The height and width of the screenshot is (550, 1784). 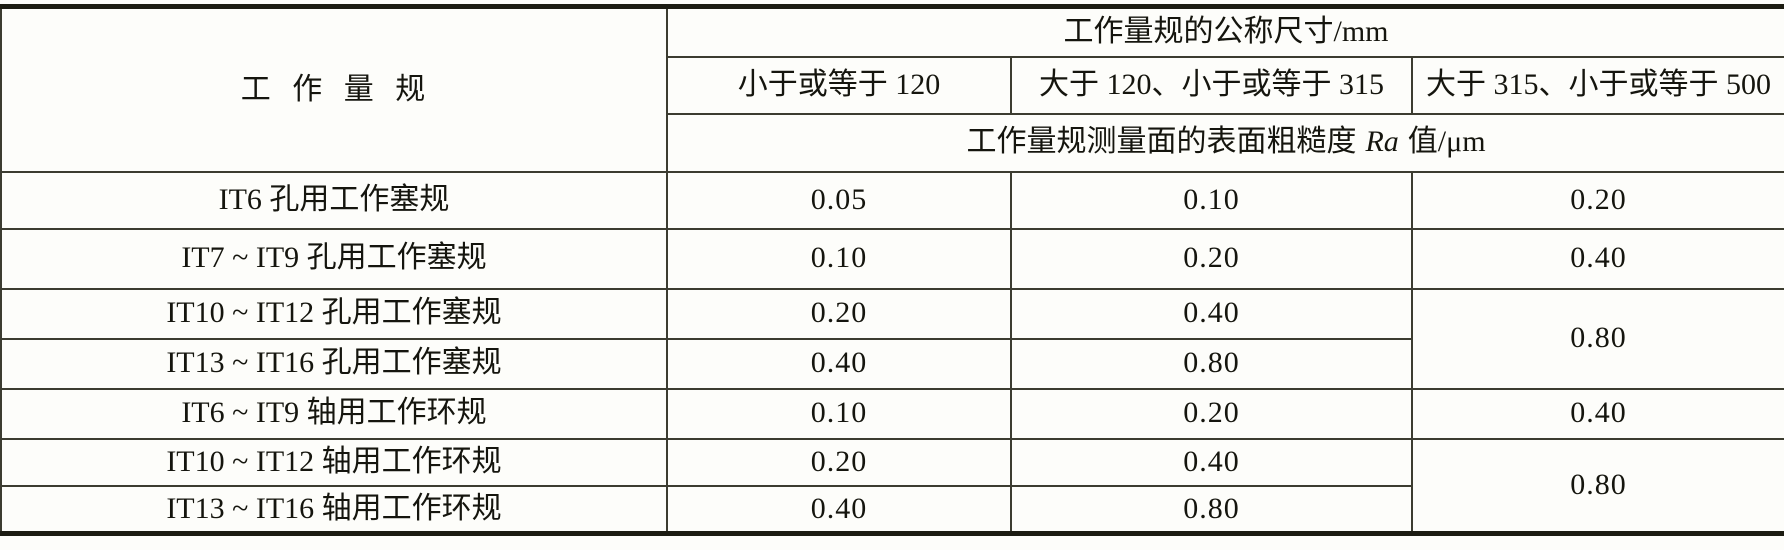 I want to click on roughness-header: 工作量规测量面的表面粗糙度 Ra 值/μm, so click(x=1225, y=142).